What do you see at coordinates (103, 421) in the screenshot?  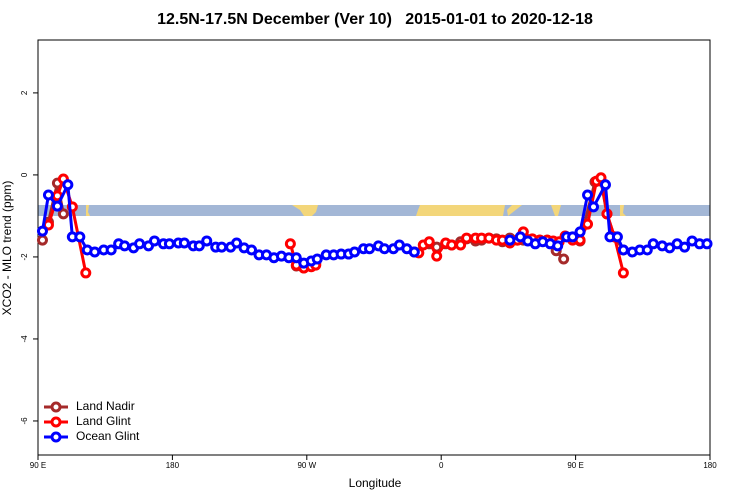 I see `legend-label: Land Glint` at bounding box center [103, 421].